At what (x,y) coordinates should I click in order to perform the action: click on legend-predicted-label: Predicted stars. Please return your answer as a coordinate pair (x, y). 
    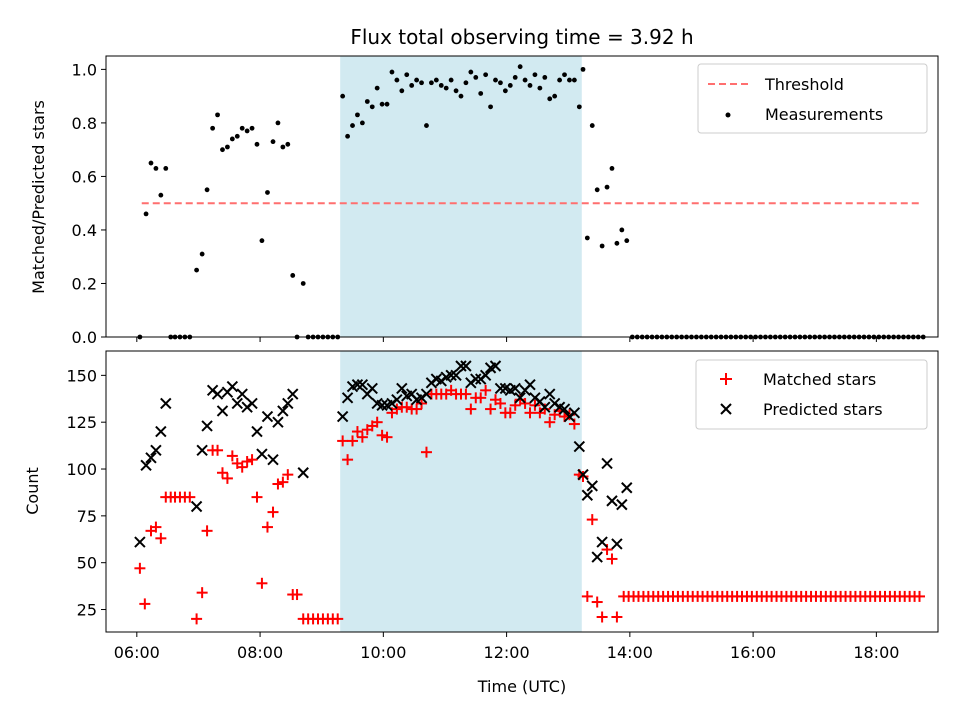
    Looking at the image, I should click on (823, 409).